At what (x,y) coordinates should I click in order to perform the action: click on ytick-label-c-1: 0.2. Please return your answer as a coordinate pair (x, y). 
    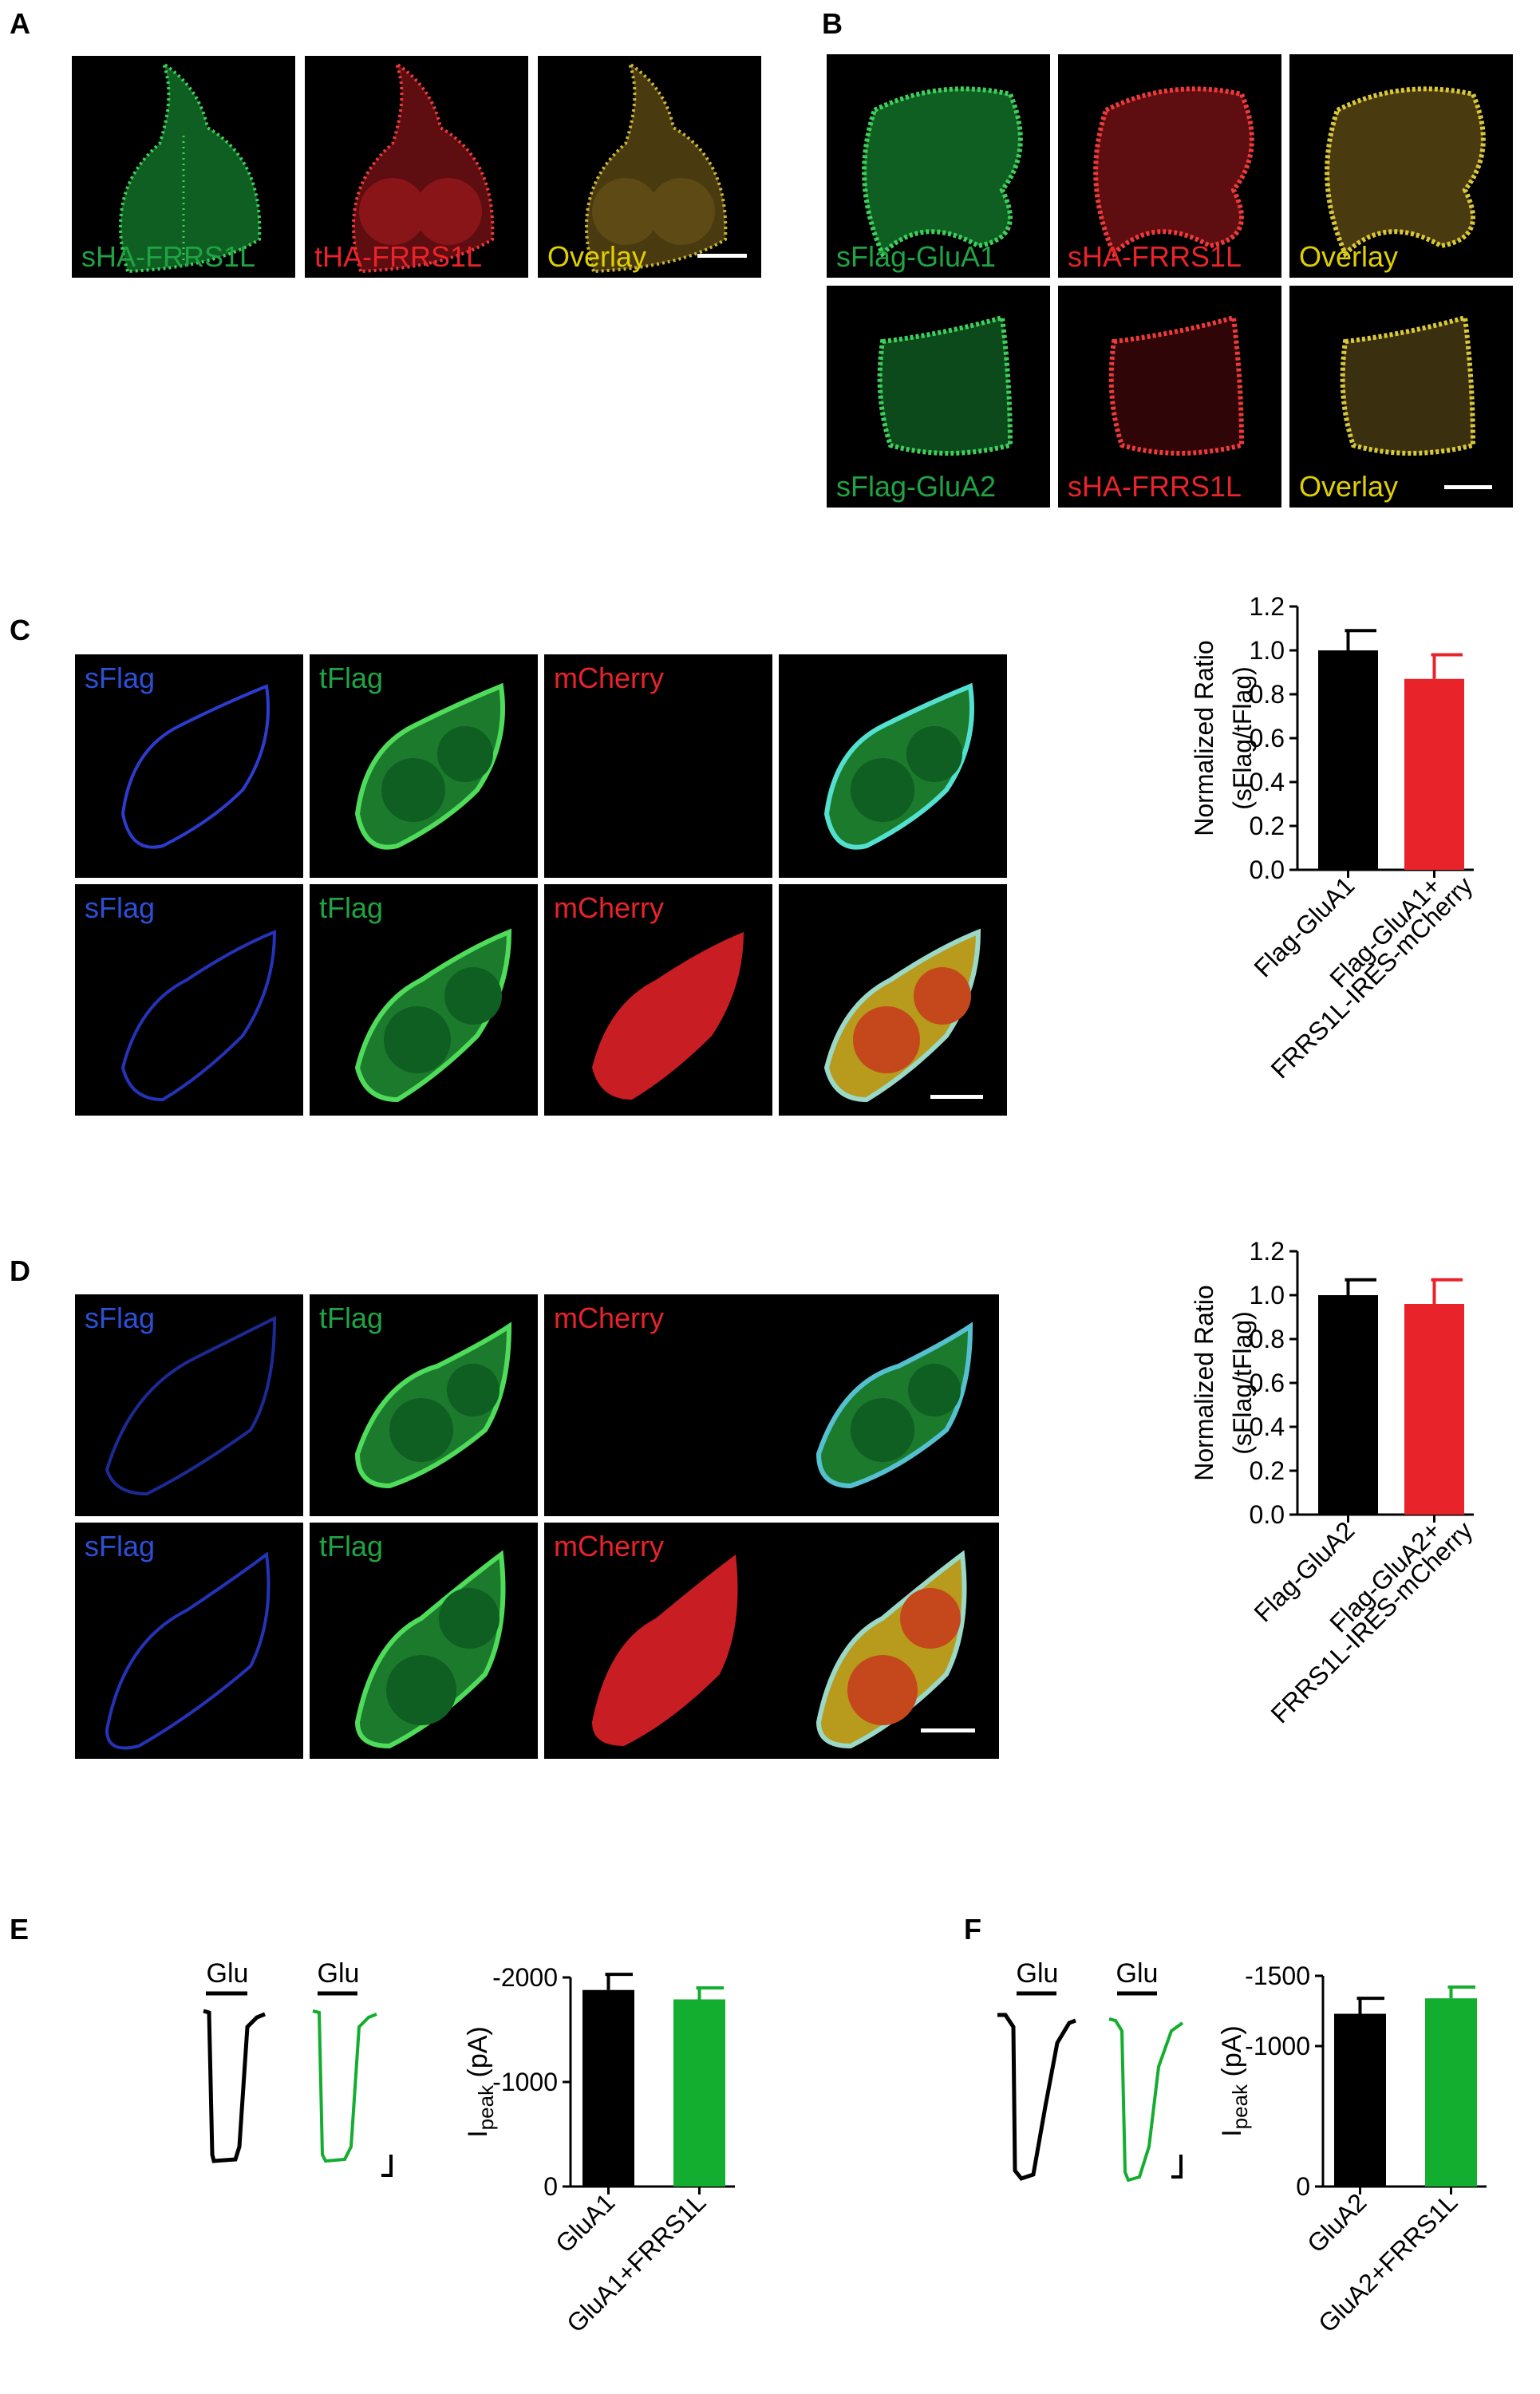
    Looking at the image, I should click on (1267, 826).